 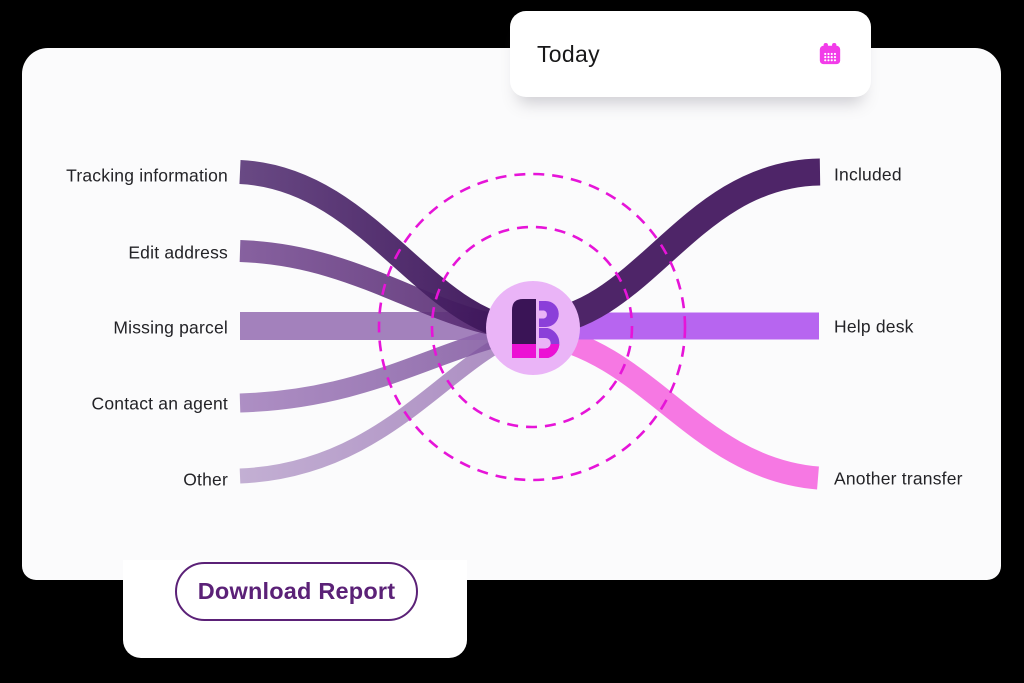 I want to click on today-card: Today, so click(x=690, y=54).